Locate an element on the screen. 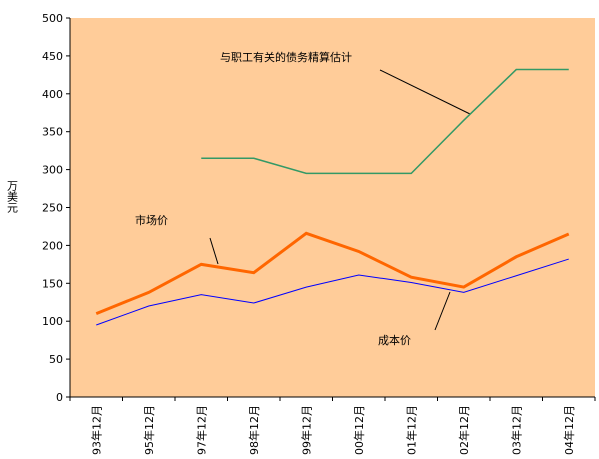 This screenshot has height=459, width=599. series-annotation: 与职工有关的债务精算估计 is located at coordinates (286, 57).